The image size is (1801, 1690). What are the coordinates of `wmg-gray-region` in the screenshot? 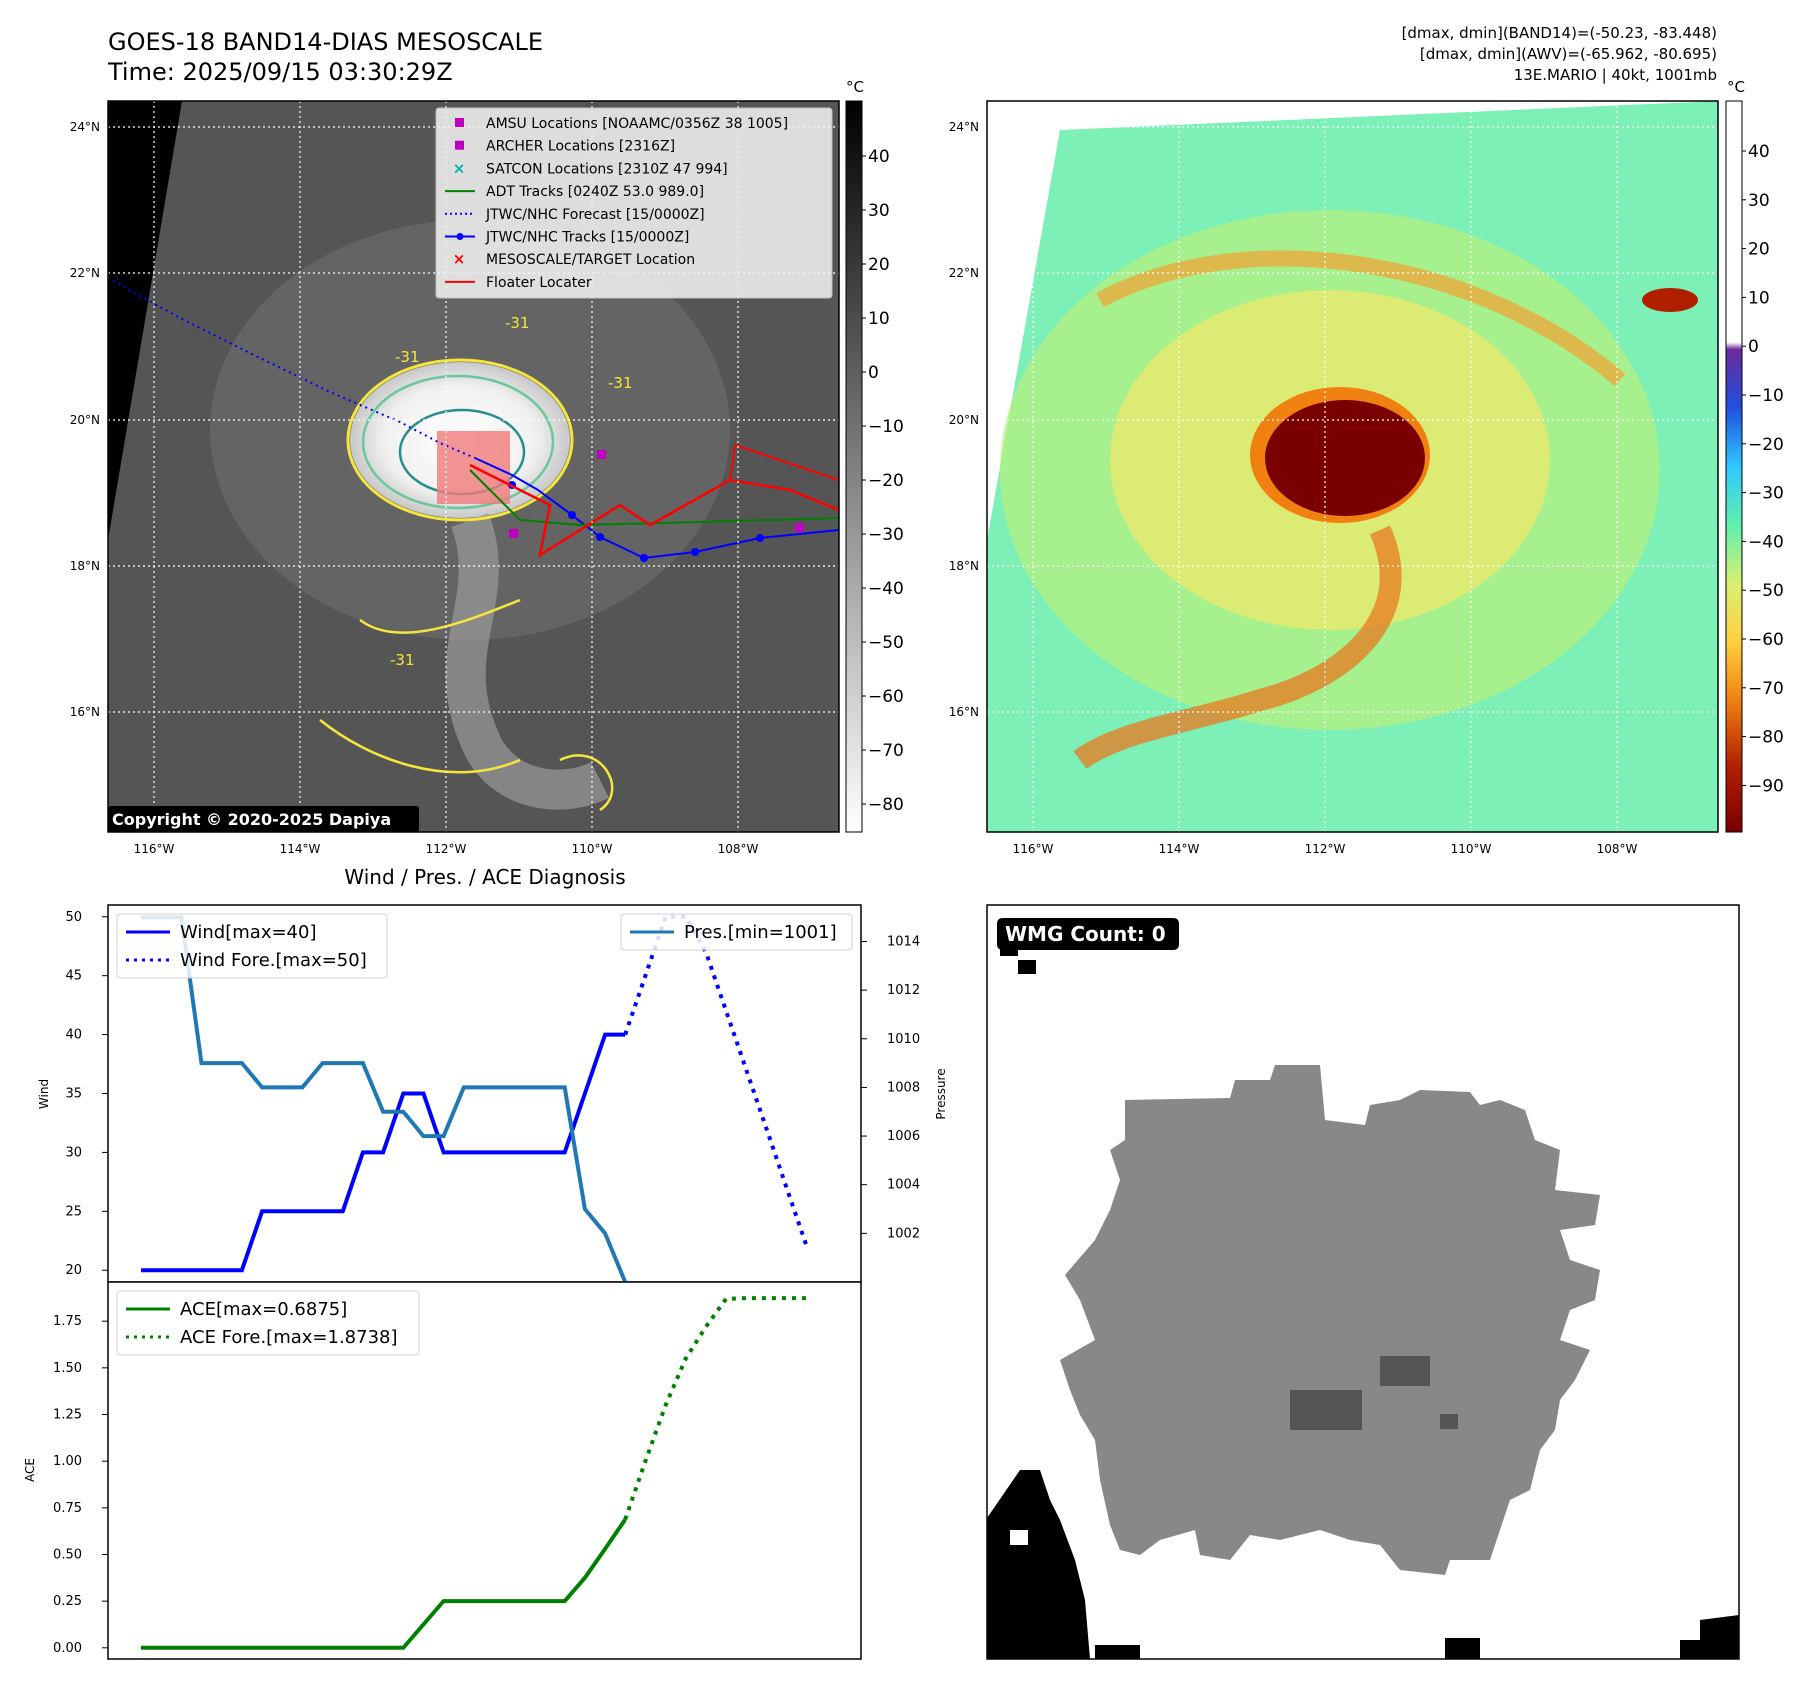 It's located at (1330, 1320).